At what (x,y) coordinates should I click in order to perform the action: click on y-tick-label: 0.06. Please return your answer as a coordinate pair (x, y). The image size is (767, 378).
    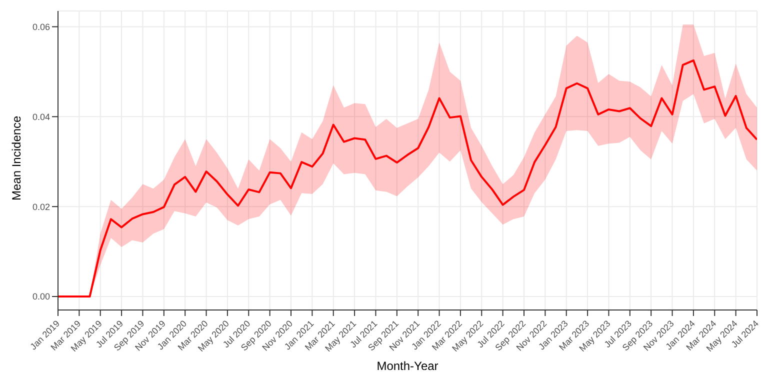
    Looking at the image, I should click on (41, 27).